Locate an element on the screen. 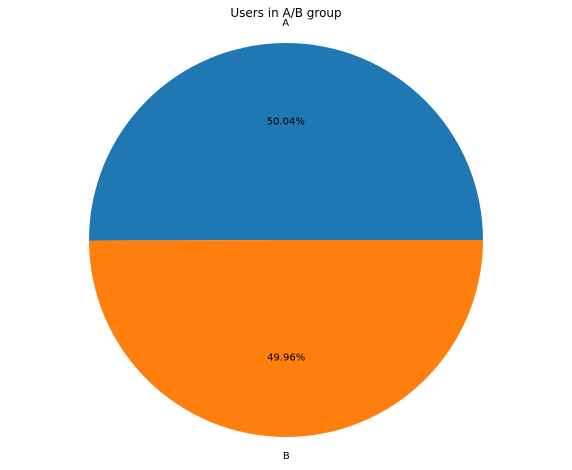  category-label-b: B is located at coordinates (286, 456).